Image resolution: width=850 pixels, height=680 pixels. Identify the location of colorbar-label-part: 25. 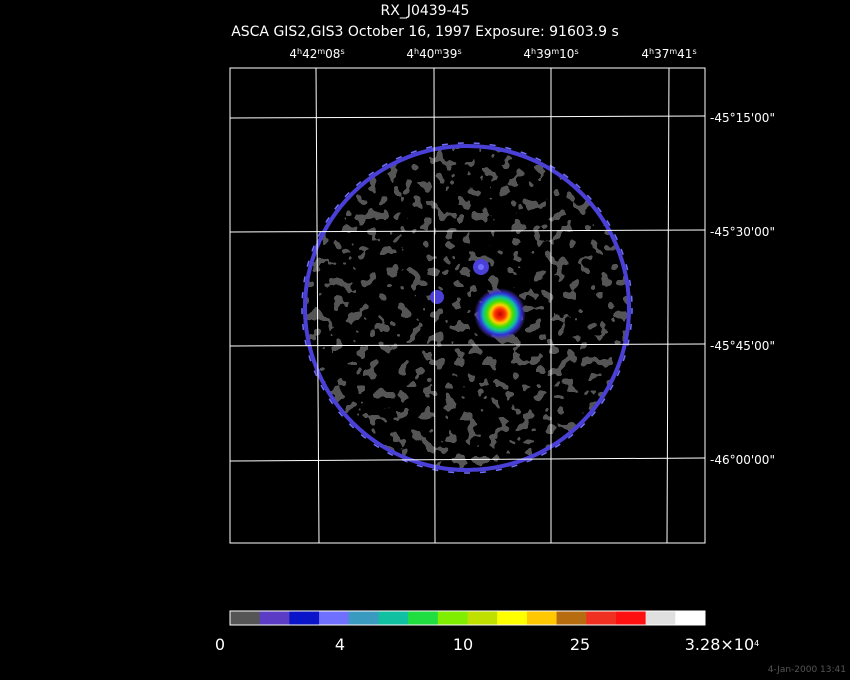
(580, 644).